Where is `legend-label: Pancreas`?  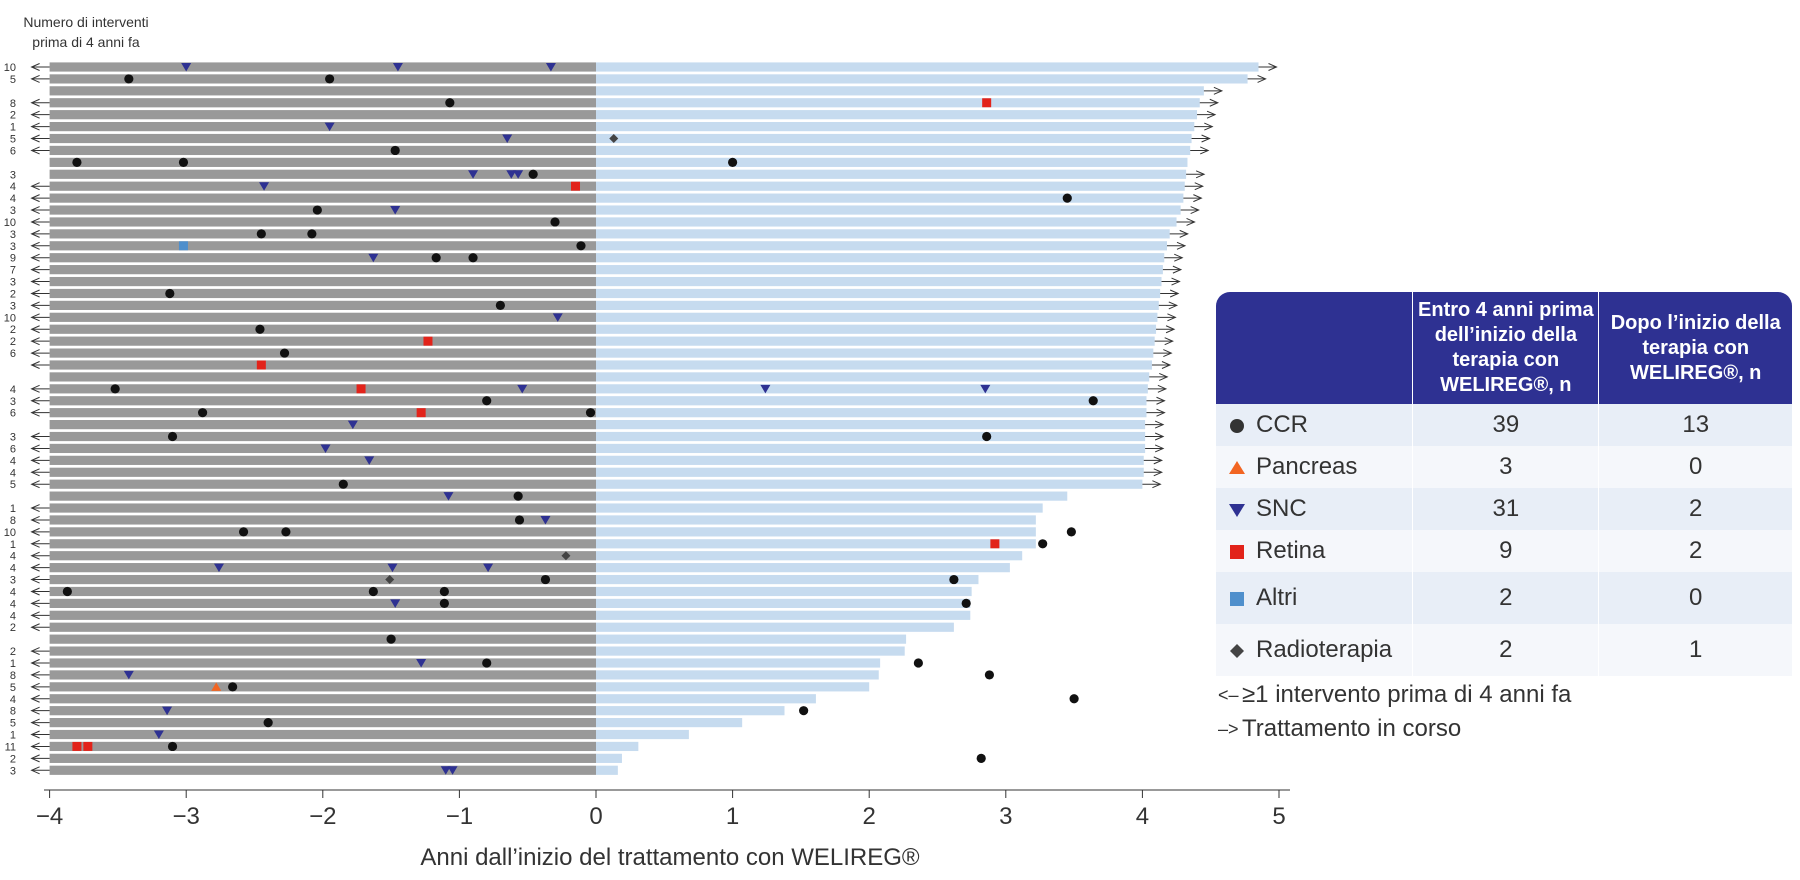
legend-label: Pancreas is located at coordinates (1307, 466).